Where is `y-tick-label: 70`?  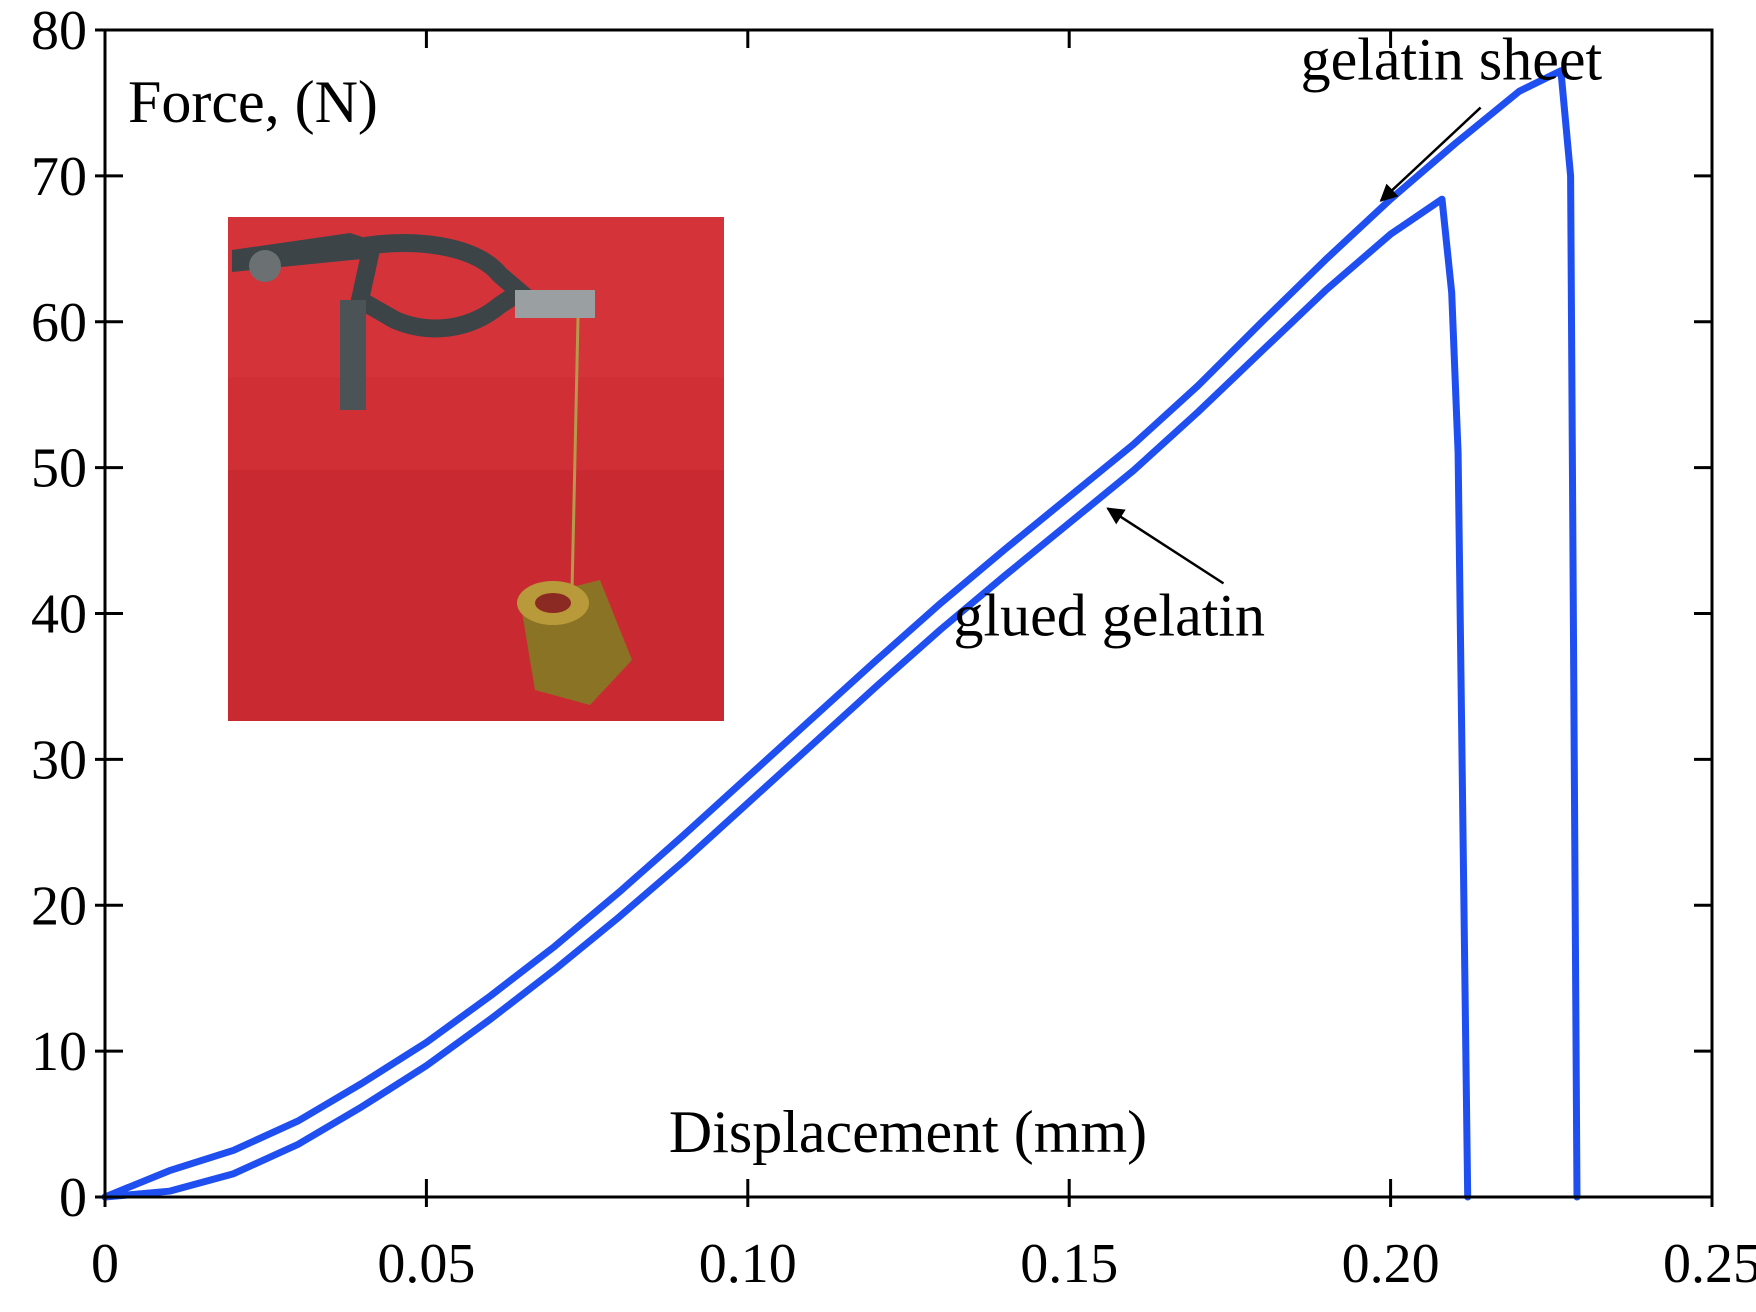
y-tick-label: 70 is located at coordinates (59, 177).